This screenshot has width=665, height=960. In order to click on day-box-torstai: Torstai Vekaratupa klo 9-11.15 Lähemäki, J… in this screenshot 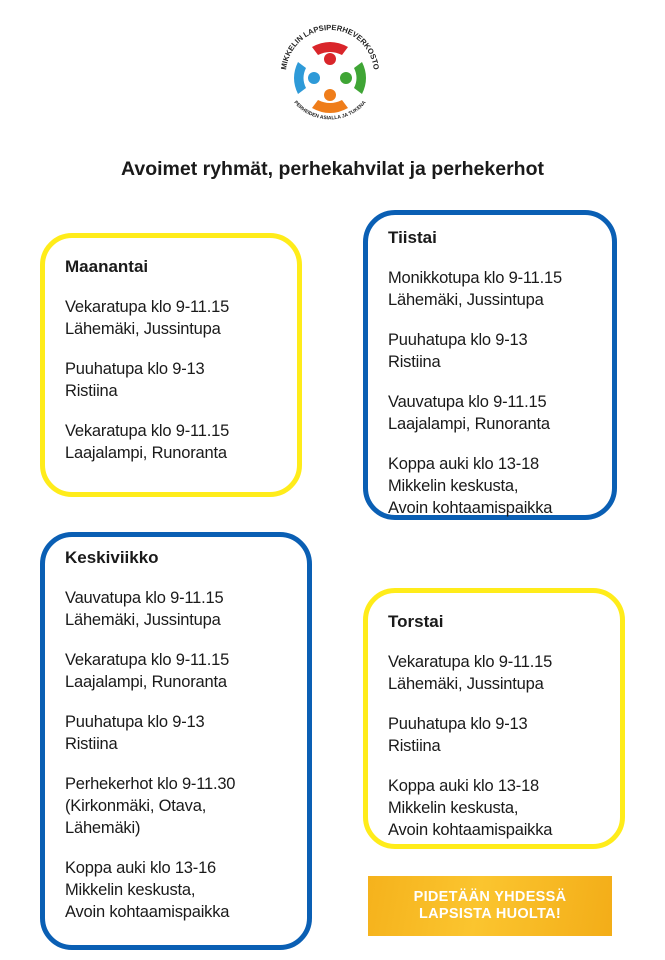, I will do `click(494, 718)`.